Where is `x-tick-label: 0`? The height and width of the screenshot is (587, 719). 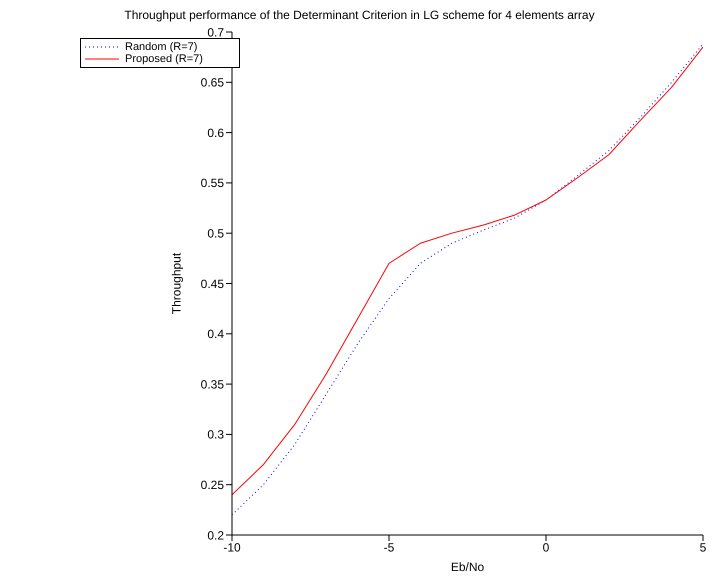 x-tick-label: 0 is located at coordinates (546, 547).